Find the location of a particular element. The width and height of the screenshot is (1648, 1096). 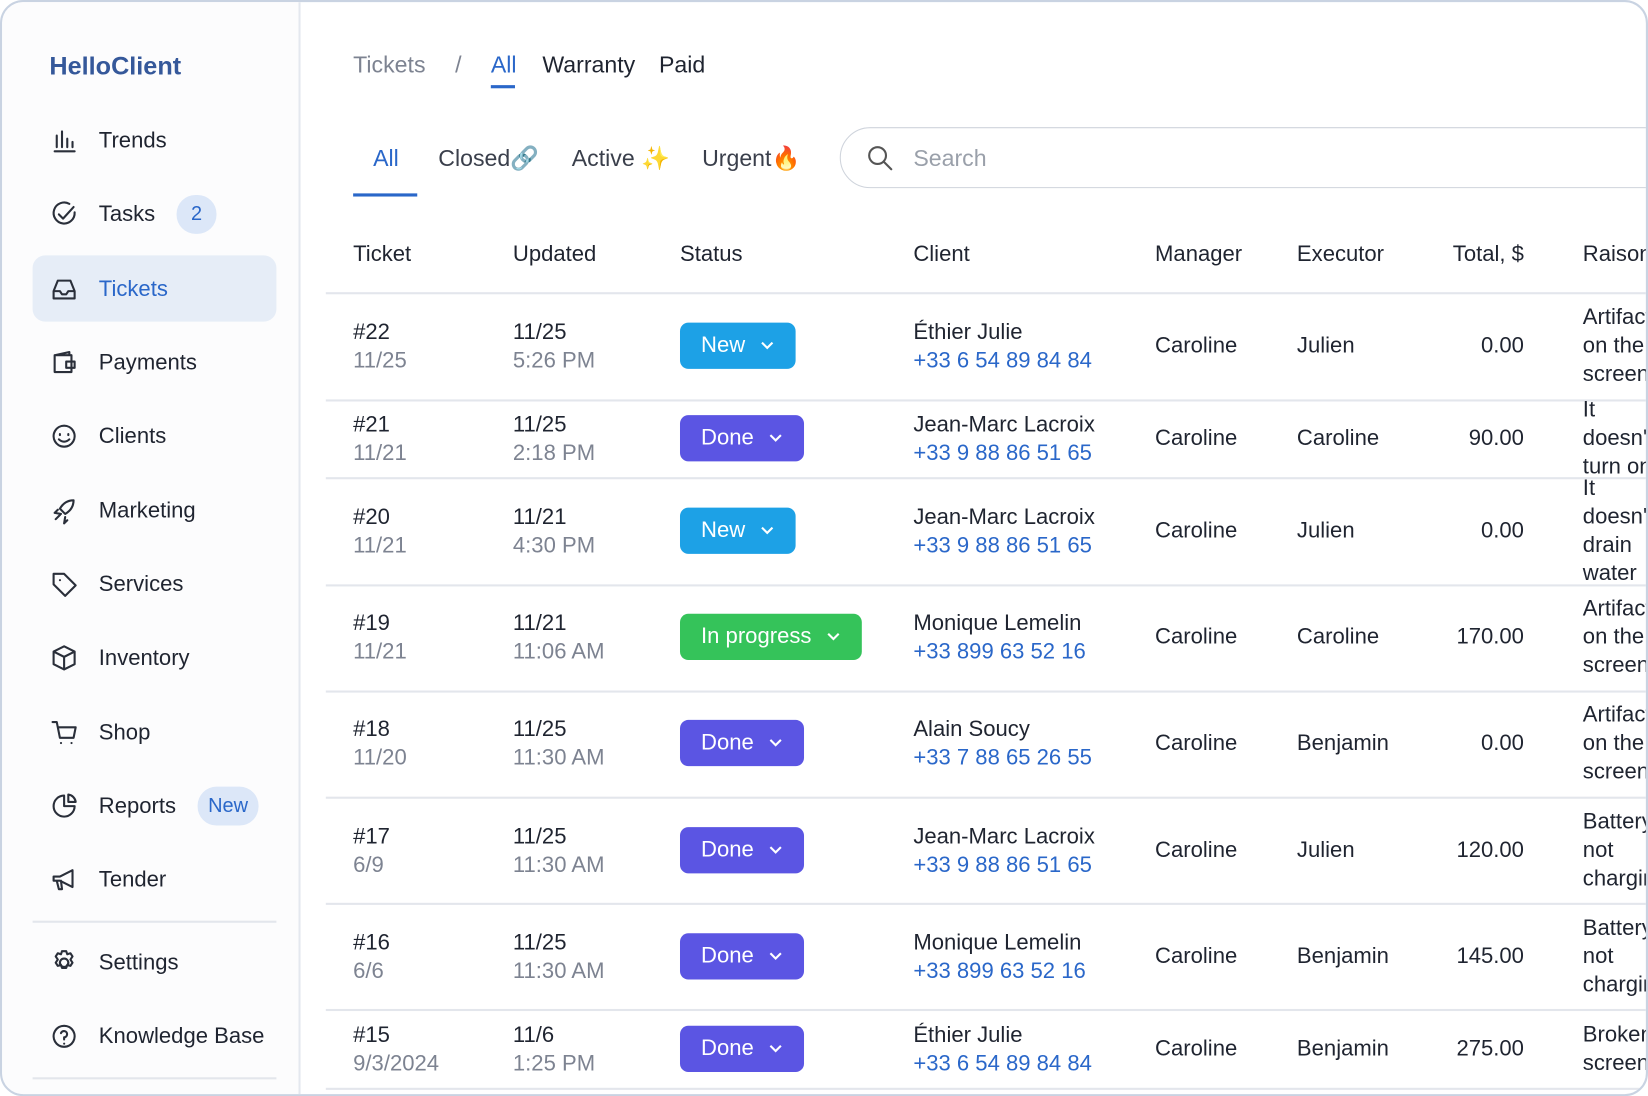

breadcrumb-item: Paid is located at coordinates (682, 64).